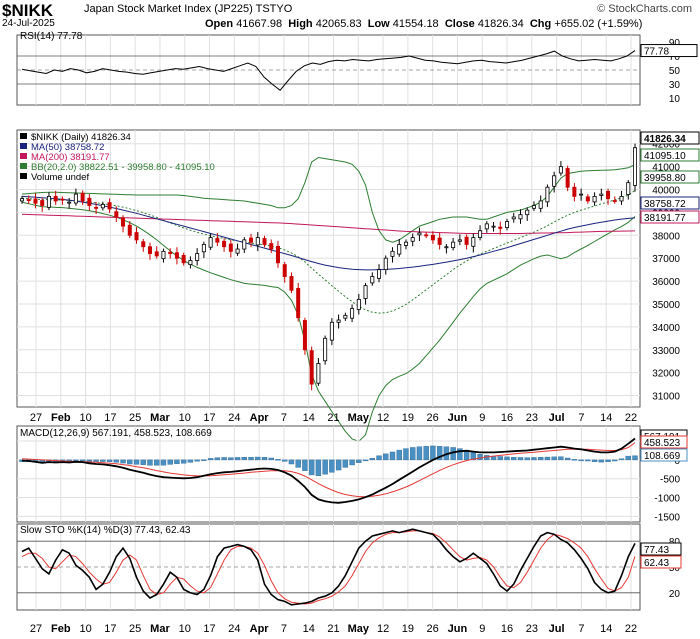  What do you see at coordinates (60, 177) in the screenshot?
I see `legend-entry: Volume undef` at bounding box center [60, 177].